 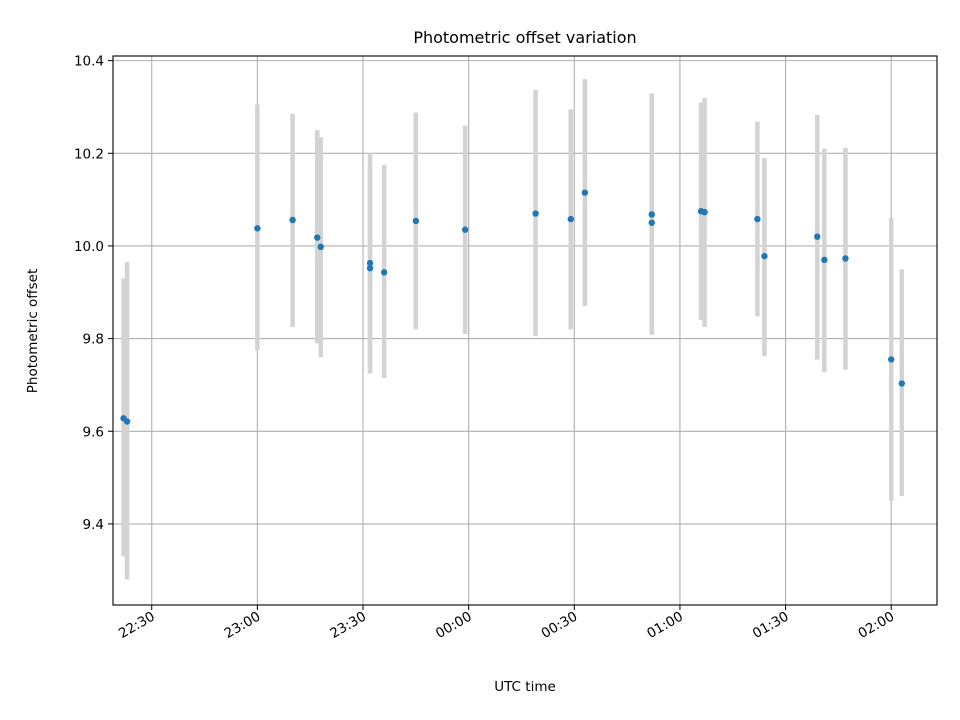 I want to click on x-tick-label: 23:30, so click(x=348, y=625).